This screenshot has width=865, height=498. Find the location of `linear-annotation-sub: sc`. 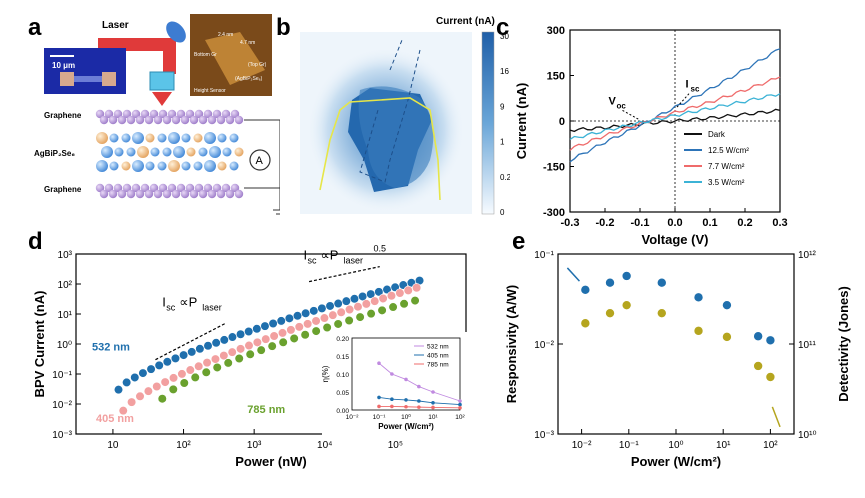

linear-annotation-sub: sc is located at coordinates (171, 307).